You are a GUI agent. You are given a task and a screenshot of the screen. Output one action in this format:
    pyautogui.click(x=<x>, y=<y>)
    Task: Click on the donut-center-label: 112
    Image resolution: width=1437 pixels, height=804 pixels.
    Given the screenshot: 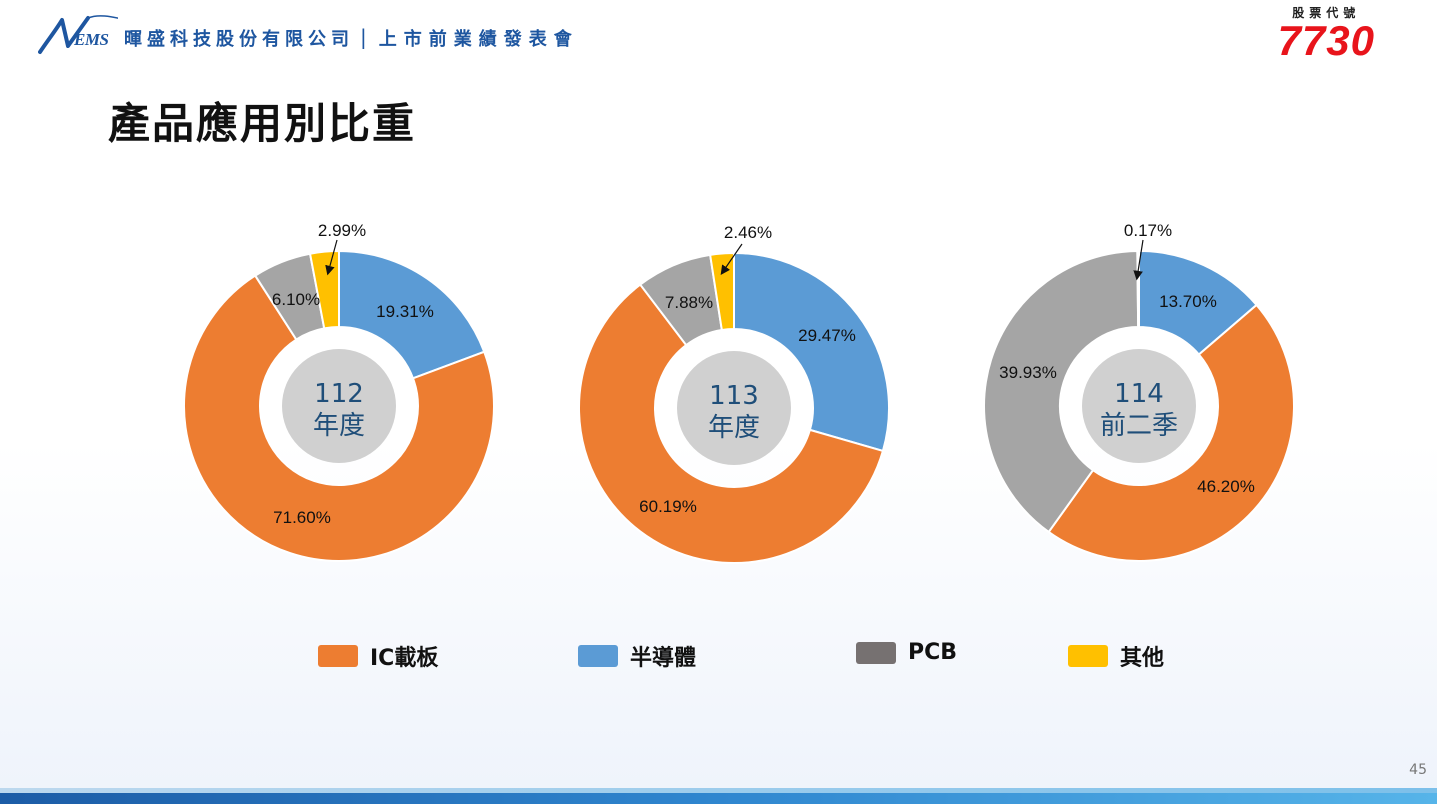 What is the action you would take?
    pyautogui.click(x=339, y=394)
    